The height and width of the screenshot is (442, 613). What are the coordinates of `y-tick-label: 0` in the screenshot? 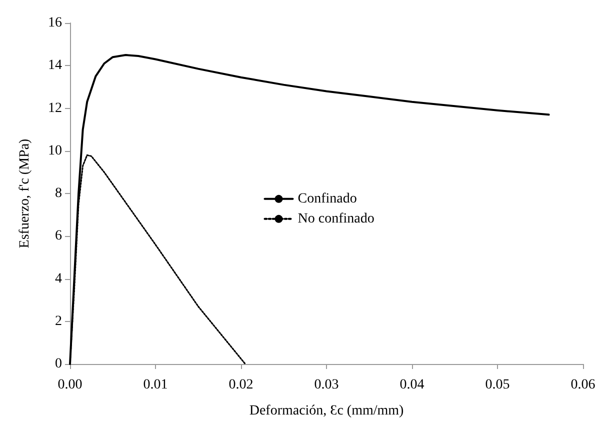 It's located at (58, 364).